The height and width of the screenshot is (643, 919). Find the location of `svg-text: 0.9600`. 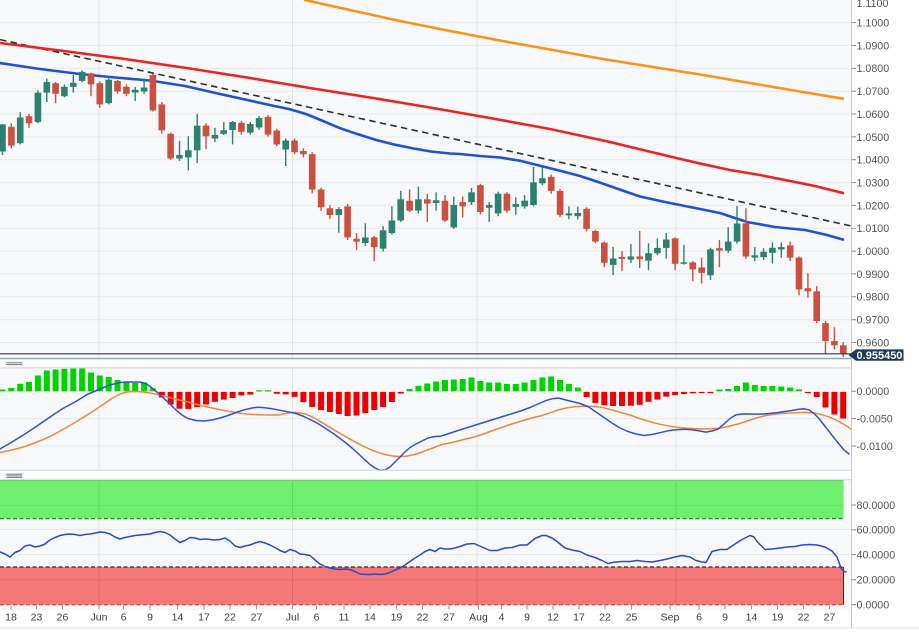

svg-text: 0.9600 is located at coordinates (873, 343).